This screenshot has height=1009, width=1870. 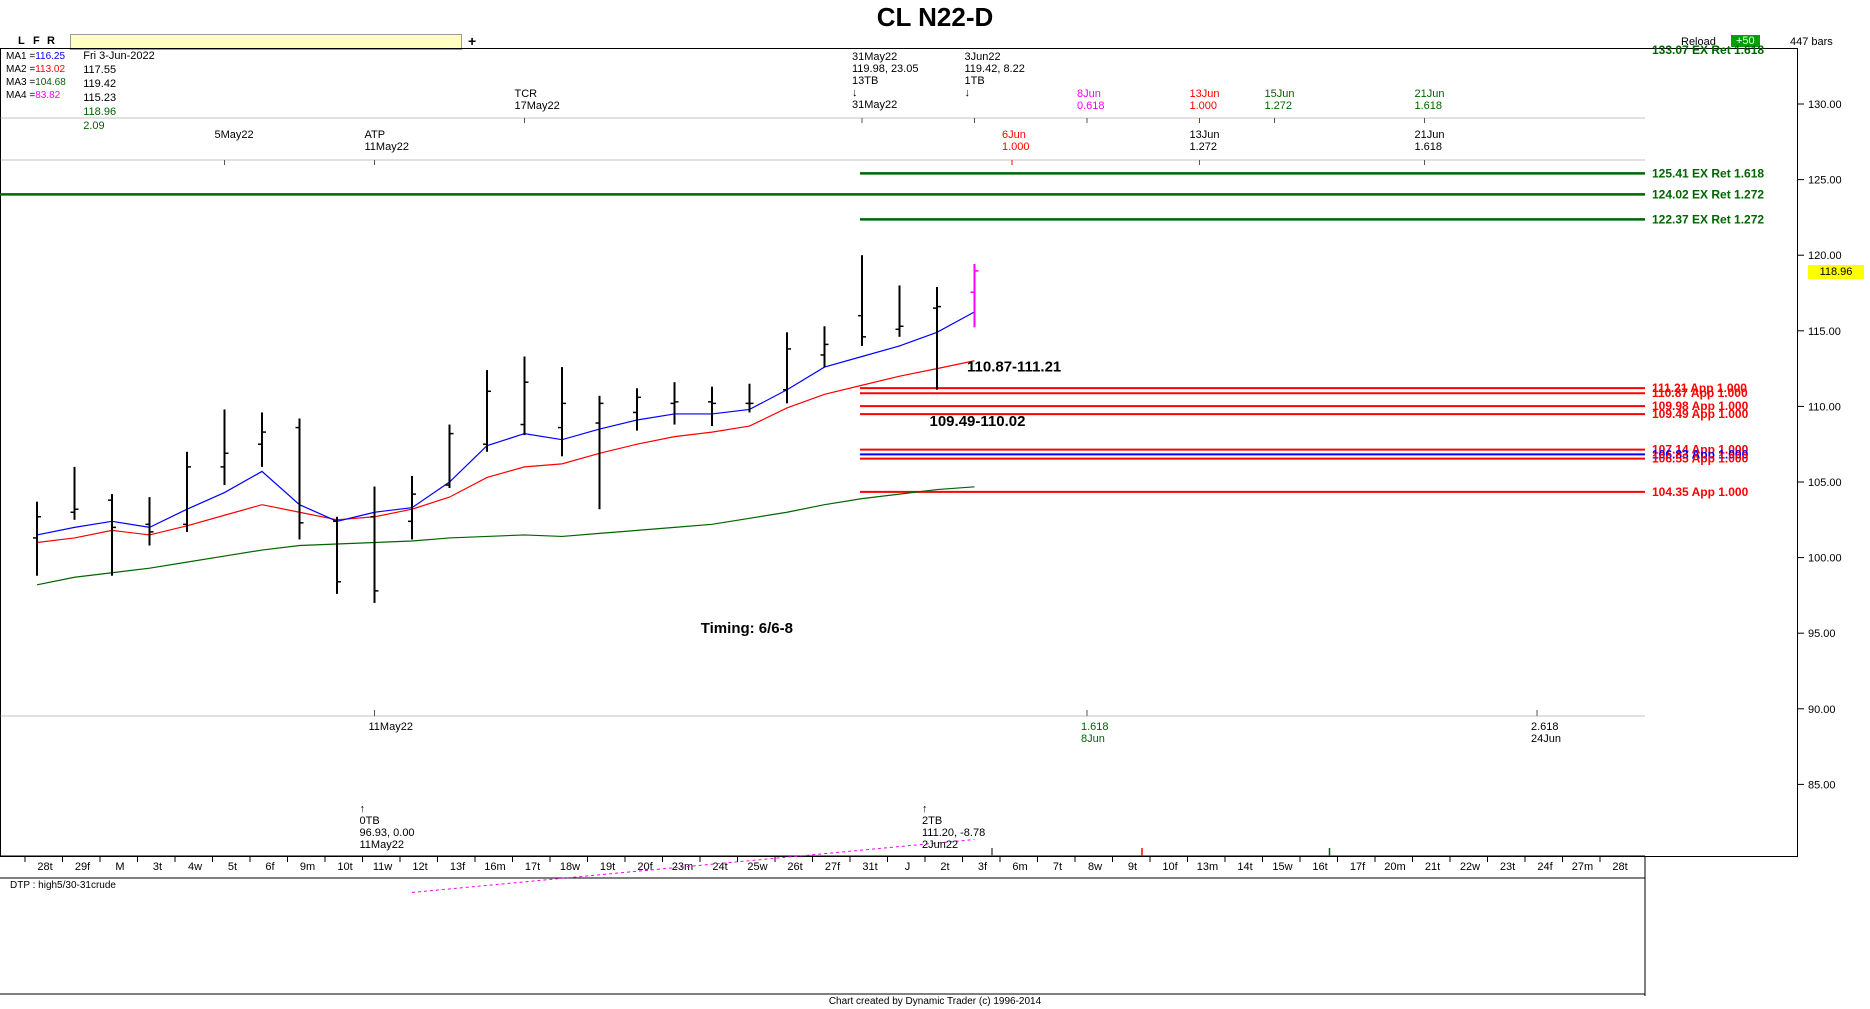 What do you see at coordinates (645, 867) in the screenshot?
I see `x-tick-label: 20f` at bounding box center [645, 867].